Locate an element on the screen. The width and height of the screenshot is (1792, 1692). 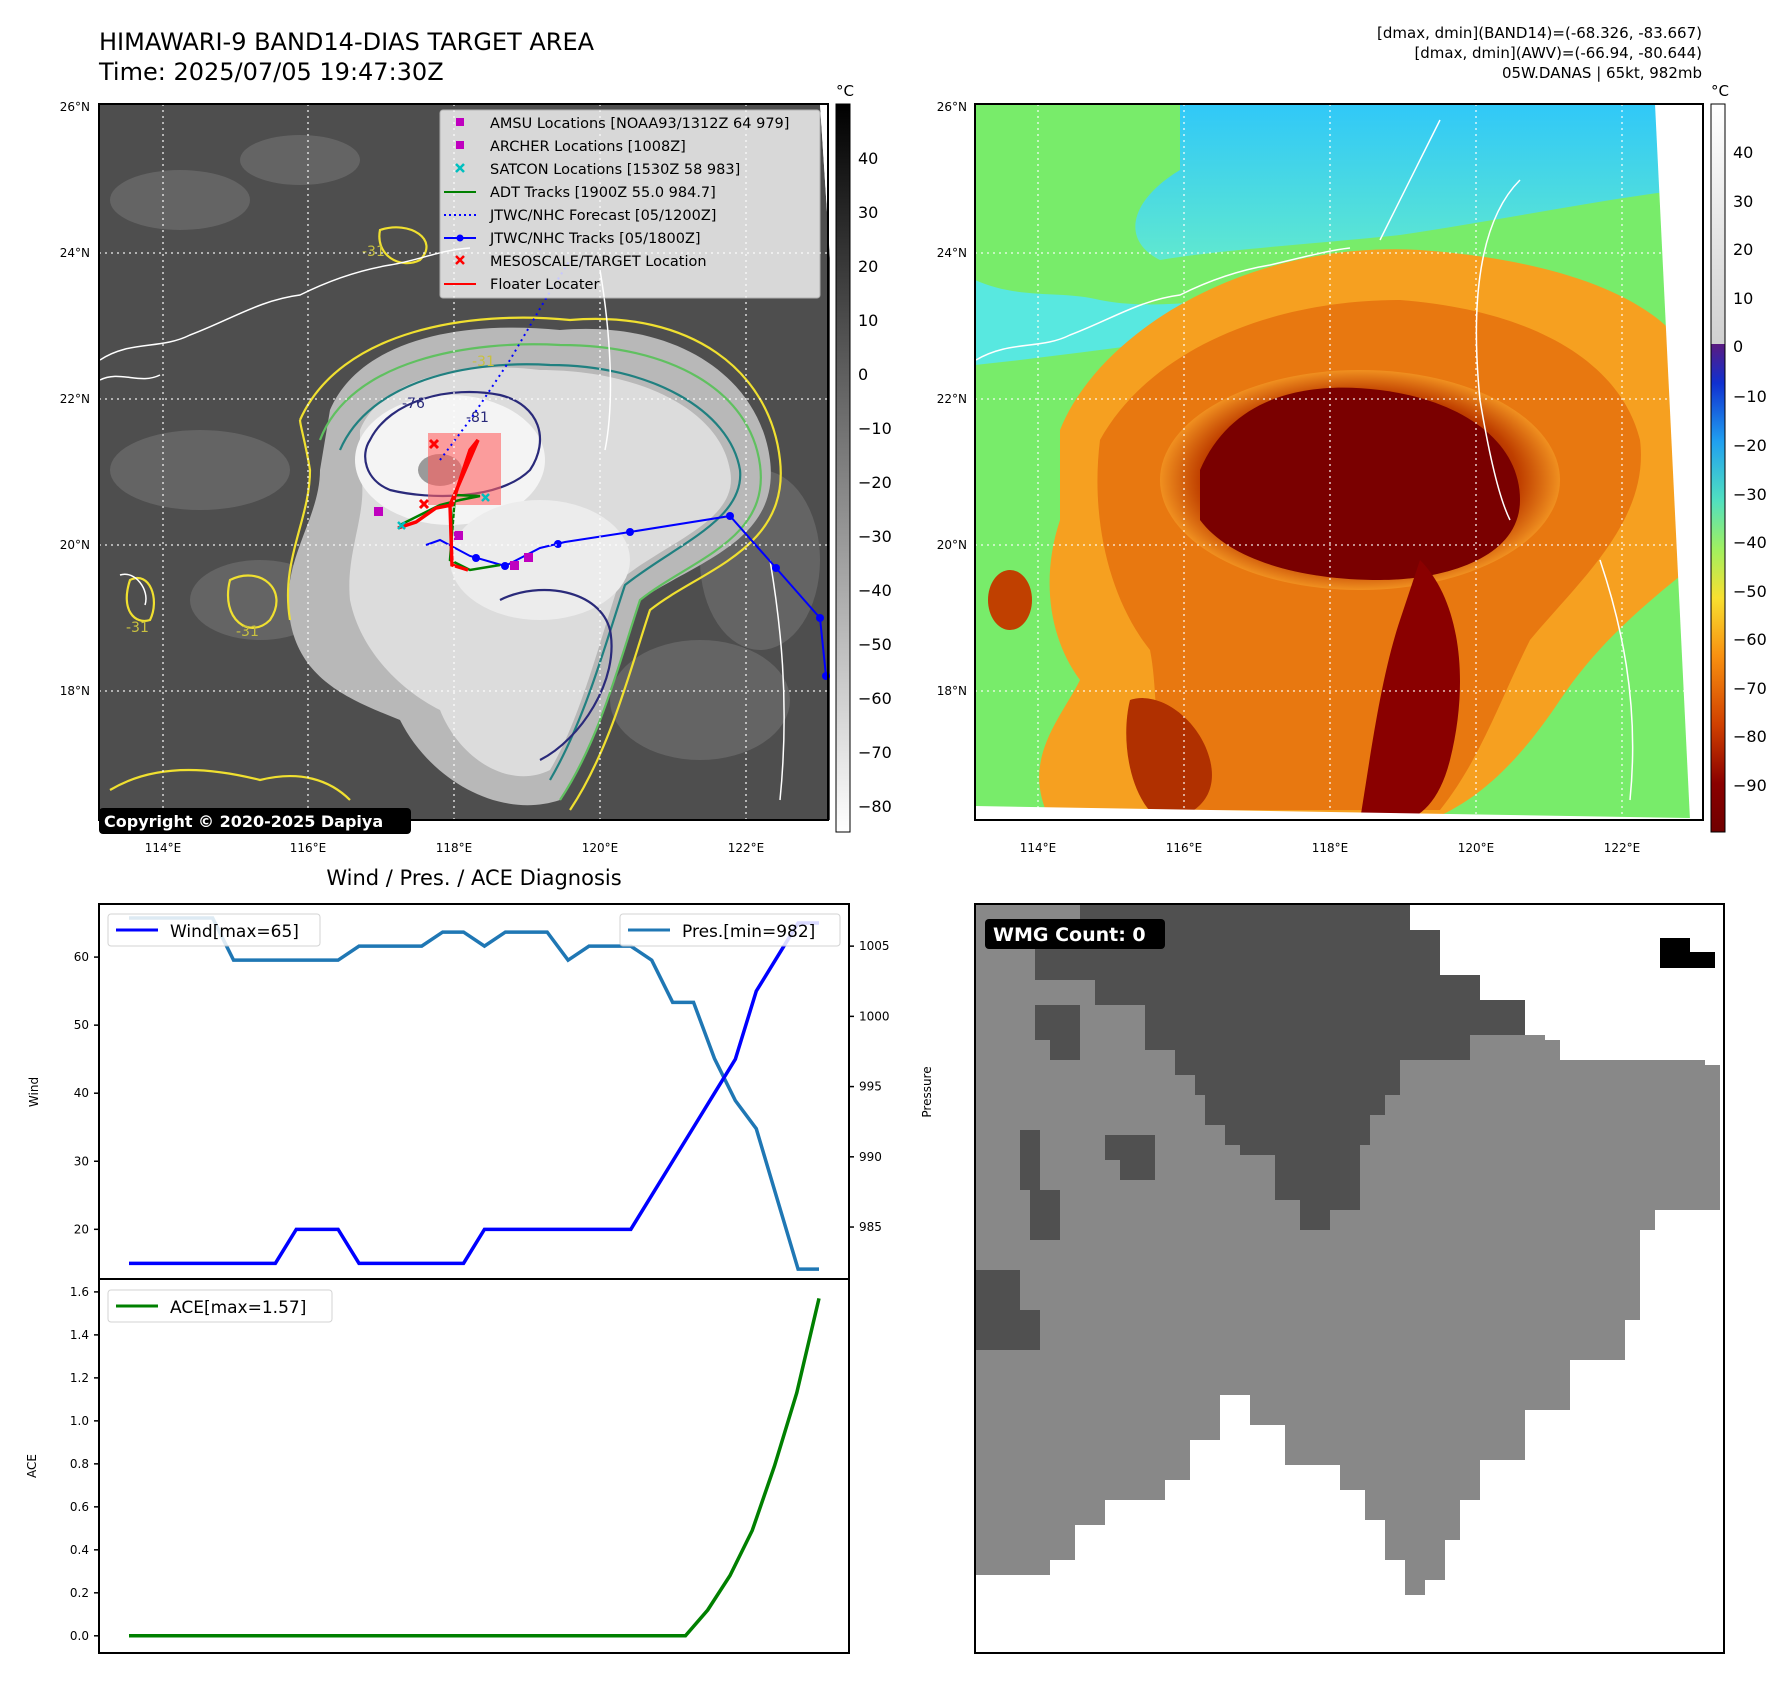
legend-jtwc-dot is located at coordinates (460, 238).